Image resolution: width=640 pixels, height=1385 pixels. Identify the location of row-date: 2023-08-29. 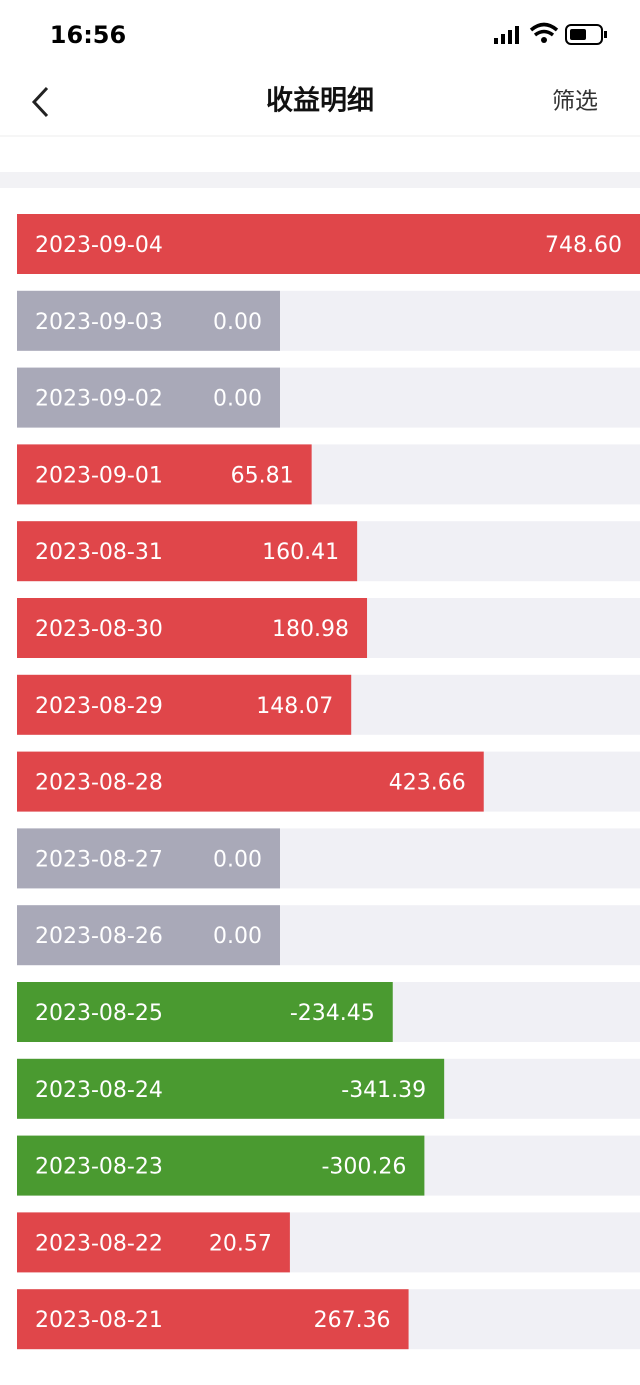
(99, 706).